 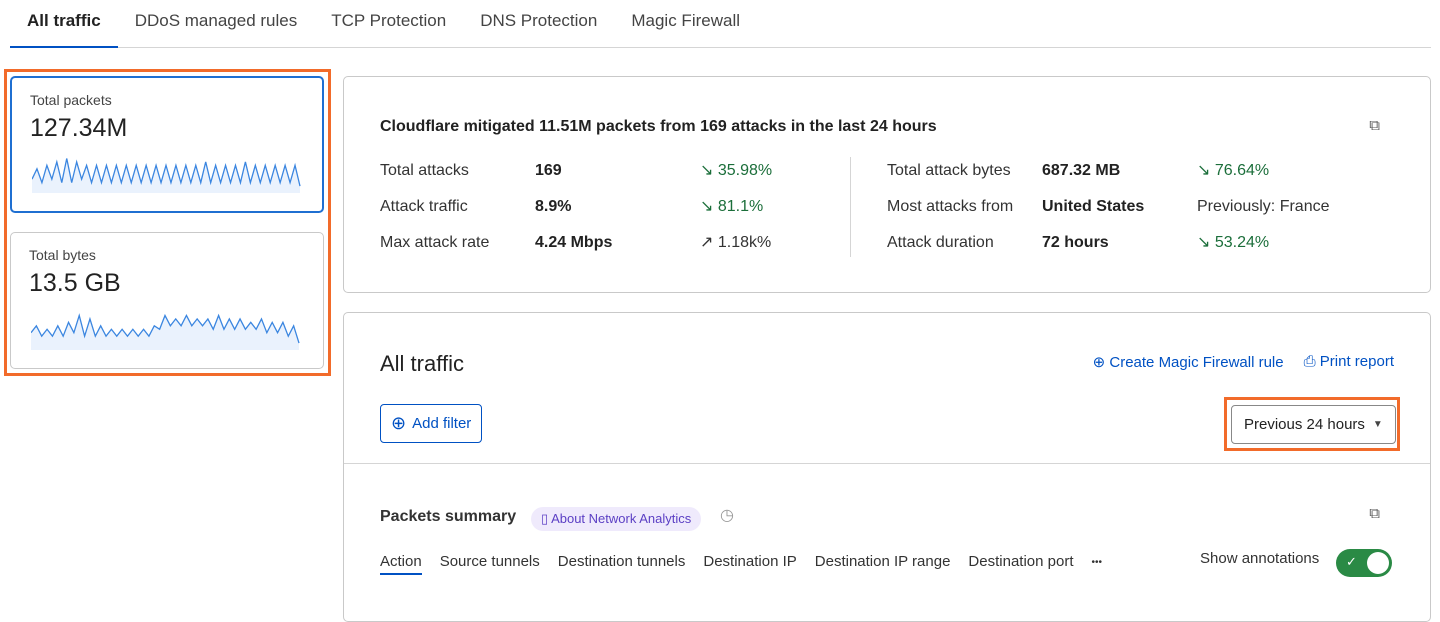 I want to click on stat-key: Attack traffic, so click(x=424, y=206).